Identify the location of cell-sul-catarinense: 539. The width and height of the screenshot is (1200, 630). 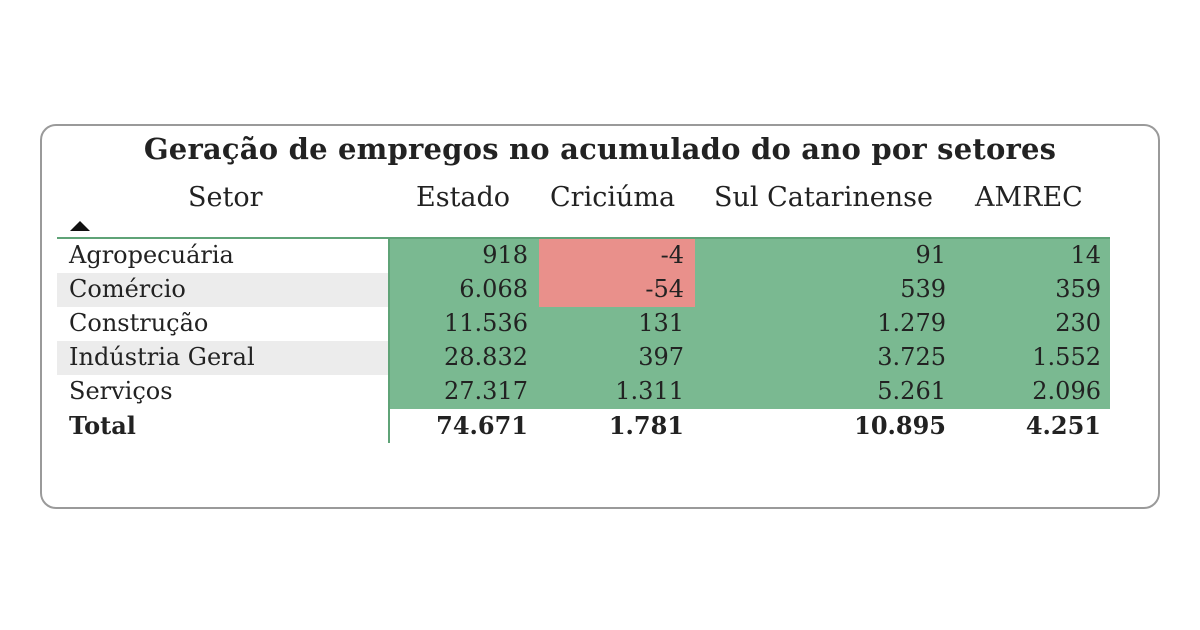
(826, 290).